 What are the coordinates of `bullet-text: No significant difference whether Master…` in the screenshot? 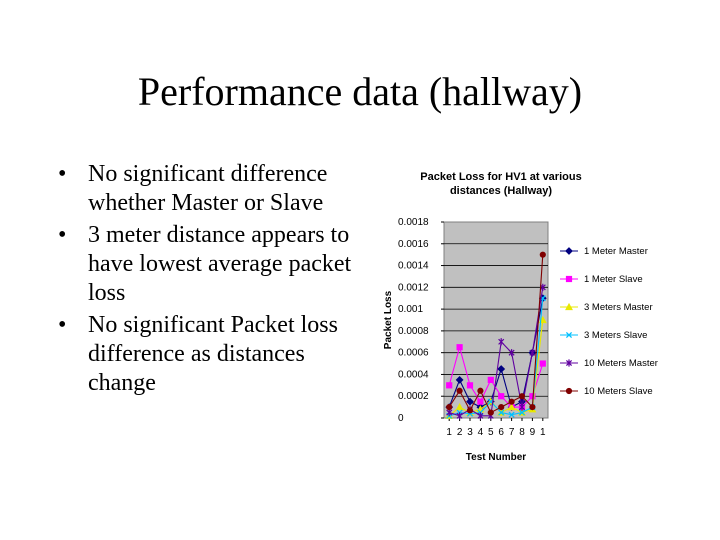 It's located at (208, 188).